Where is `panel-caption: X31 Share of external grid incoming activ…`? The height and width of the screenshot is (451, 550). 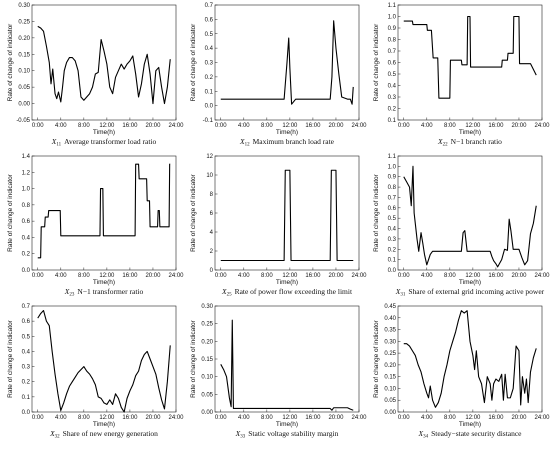
panel-caption: X31 Share of external grid incoming activ… is located at coordinates (470, 292).